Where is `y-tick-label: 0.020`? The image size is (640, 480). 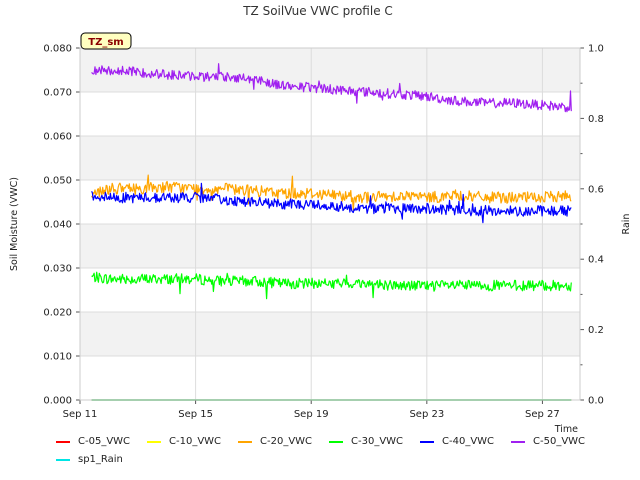 y-tick-label: 0.020 is located at coordinates (57, 313).